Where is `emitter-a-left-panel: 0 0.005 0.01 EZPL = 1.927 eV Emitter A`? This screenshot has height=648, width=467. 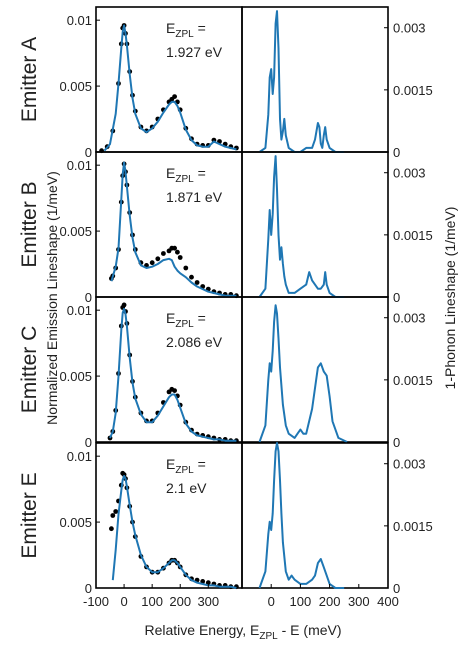
emitter-a-left-panel: 0 0.005 0.01 EZPL = 1.927 eV Emitter A is located at coordinates (130, 83).